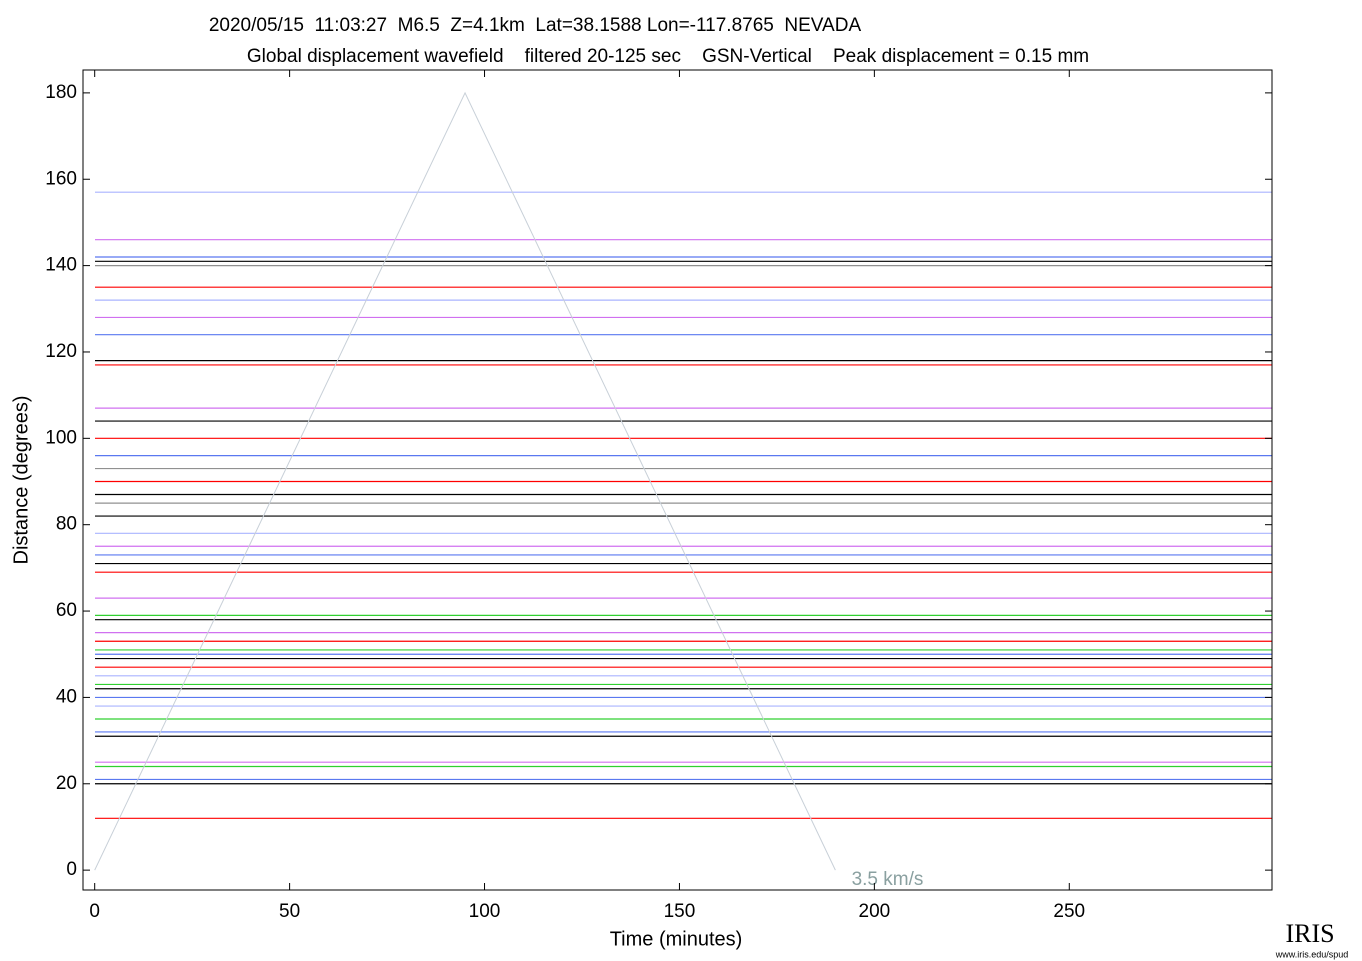 Image resolution: width=1362 pixels, height=961 pixels. What do you see at coordinates (61, 92) in the screenshot?
I see `y-tick-label: 180` at bounding box center [61, 92].